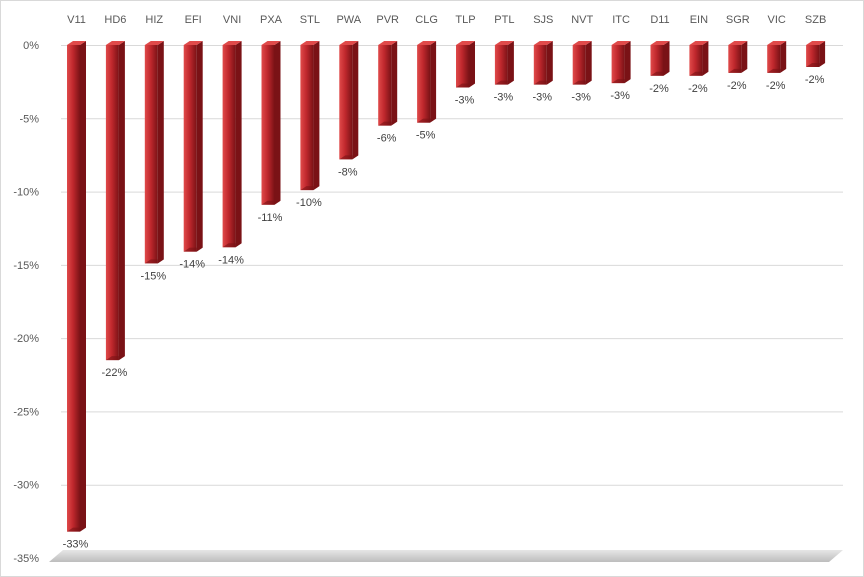 The width and height of the screenshot is (864, 577). Describe the element at coordinates (26, 339) in the screenshot. I see `y-tick-label: -20%` at that location.